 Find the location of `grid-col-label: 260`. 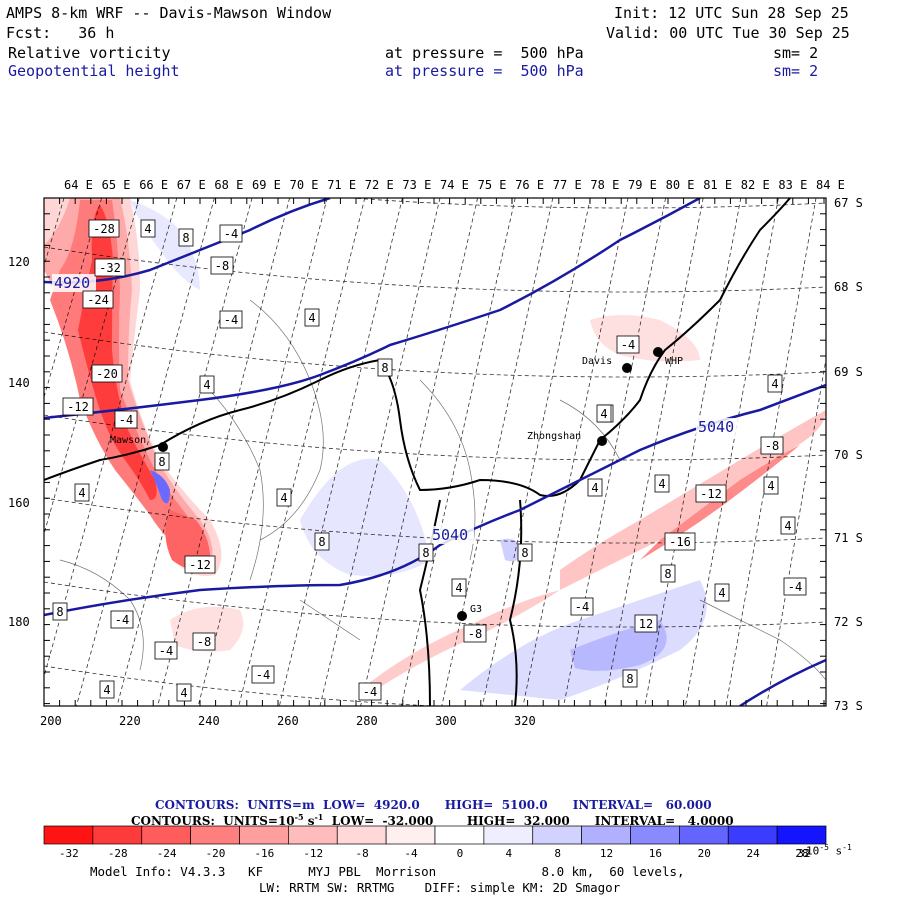

grid-col-label: 260 is located at coordinates (288, 721).